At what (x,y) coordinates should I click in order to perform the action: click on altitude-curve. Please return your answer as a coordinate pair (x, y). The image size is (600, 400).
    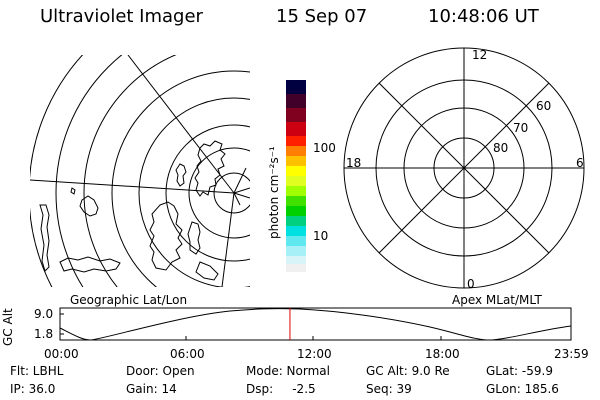
    Looking at the image, I should click on (315, 324).